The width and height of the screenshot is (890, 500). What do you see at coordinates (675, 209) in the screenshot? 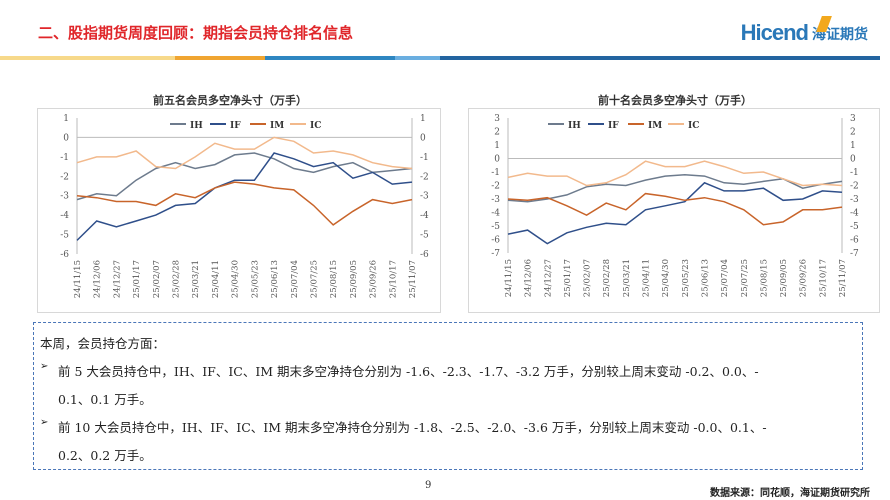
I see `series-line-IM` at bounding box center [675, 209].